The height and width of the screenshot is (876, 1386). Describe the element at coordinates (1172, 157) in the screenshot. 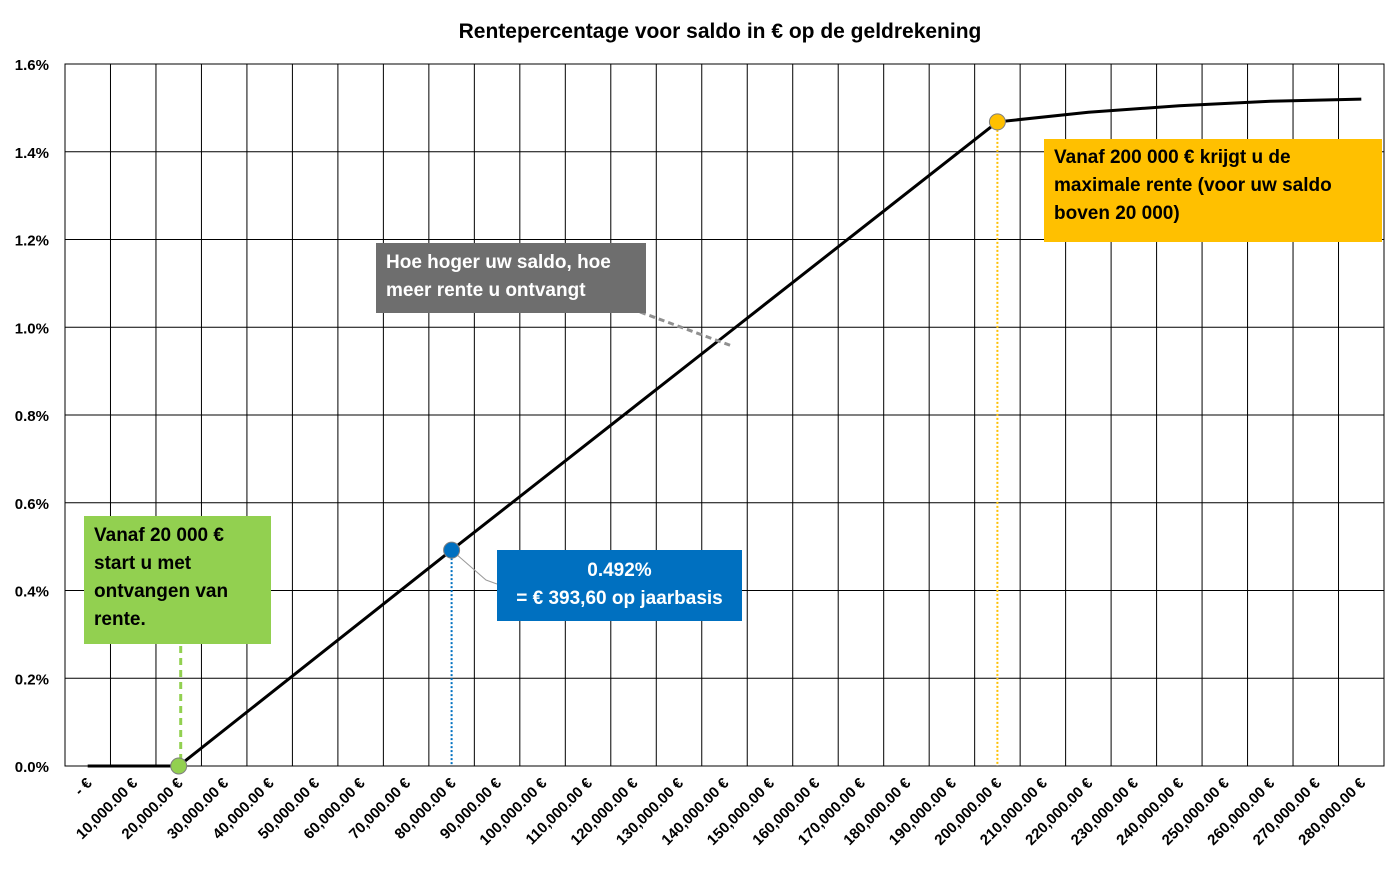

I see `callout-line: Vanaf 200 000 € krijgt u de` at that location.